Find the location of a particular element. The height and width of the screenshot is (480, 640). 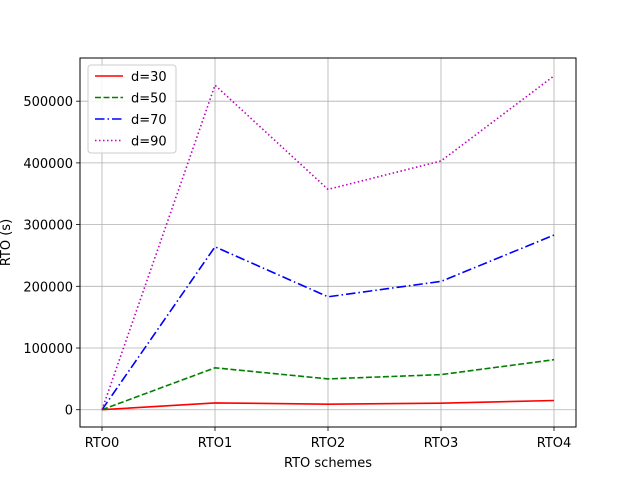

legend-label: d=50 is located at coordinates (149, 99).